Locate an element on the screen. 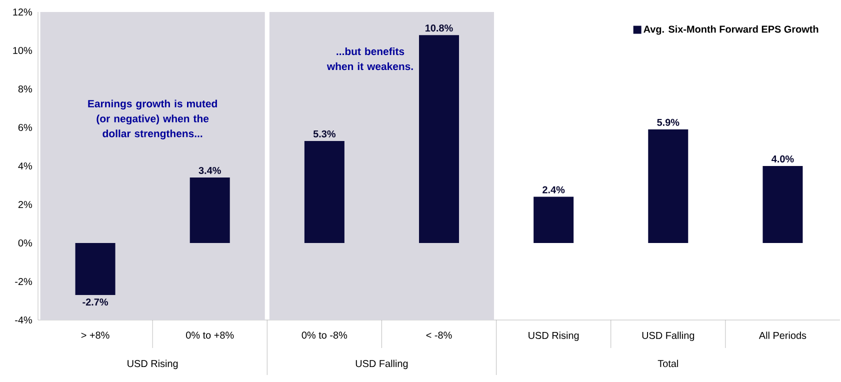 The image size is (841, 382). text: USD Falling is located at coordinates (382, 365).